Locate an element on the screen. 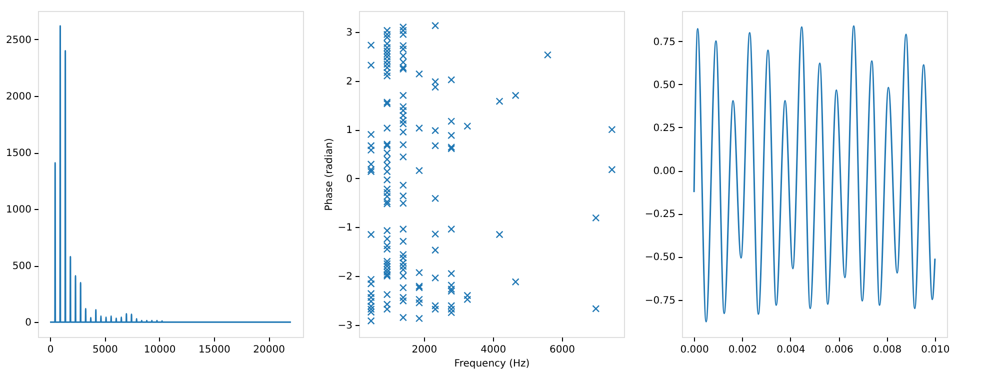 This screenshot has width=998, height=390. x-tick-label: 20000 is located at coordinates (269, 350).